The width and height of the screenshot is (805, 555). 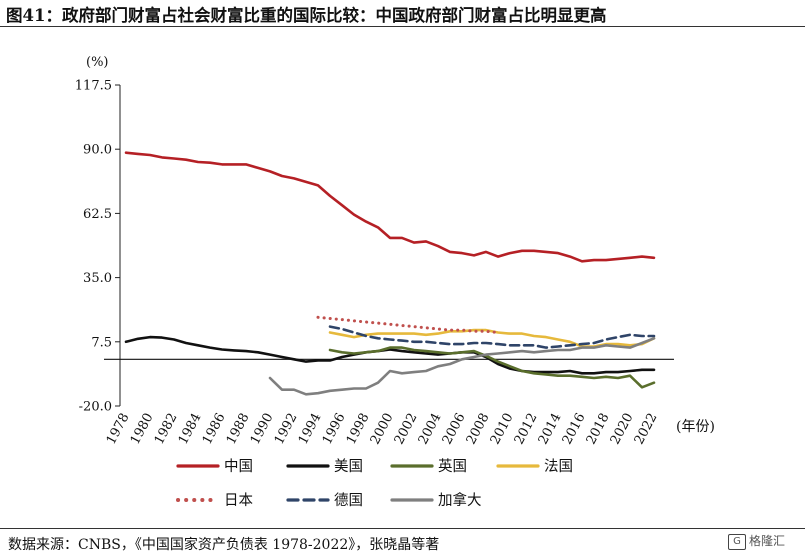 I want to click on x-tick-label: 1986, so click(x=214, y=429).